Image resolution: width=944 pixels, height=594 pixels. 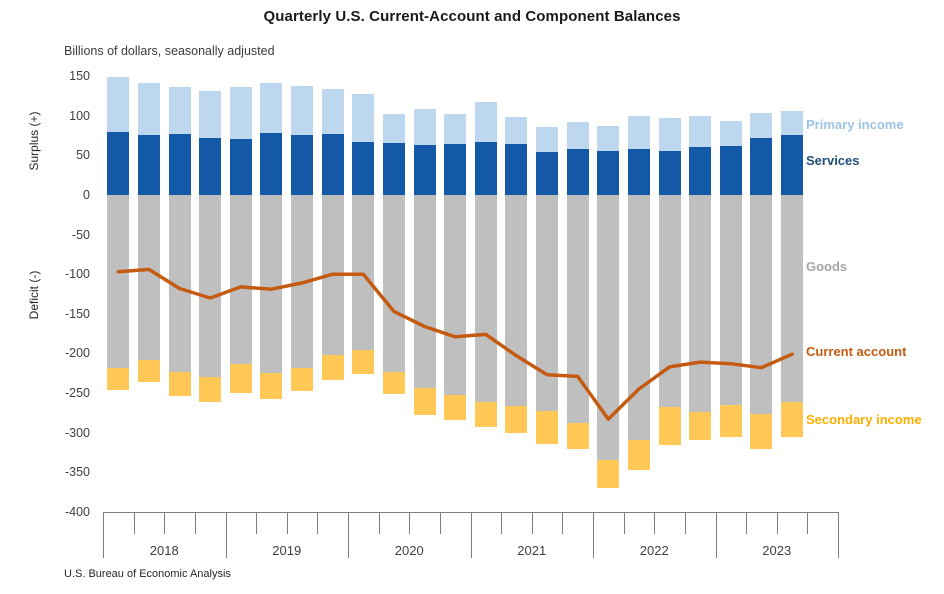 What do you see at coordinates (147, 574) in the screenshot?
I see `source-attribution: U.S. Bureau of Economic Analysis` at bounding box center [147, 574].